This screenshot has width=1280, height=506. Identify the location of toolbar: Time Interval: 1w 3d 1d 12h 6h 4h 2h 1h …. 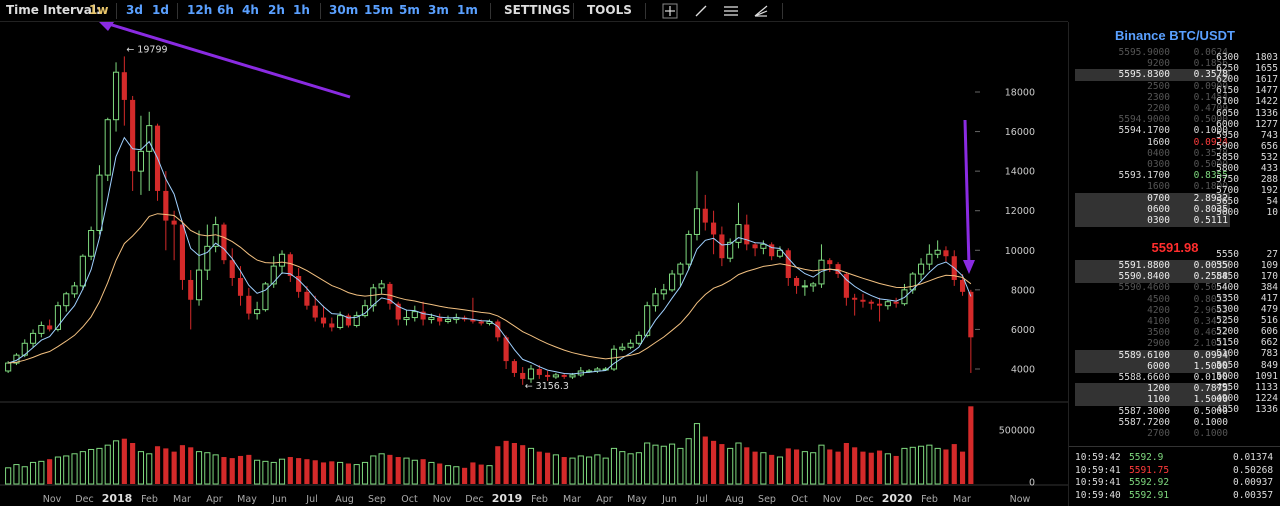
(534, 11).